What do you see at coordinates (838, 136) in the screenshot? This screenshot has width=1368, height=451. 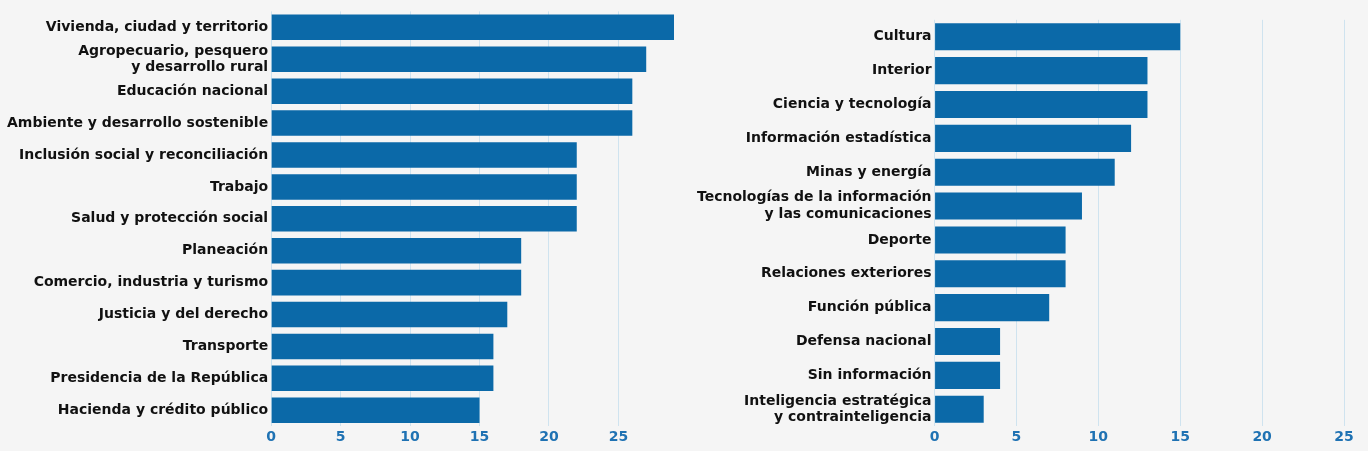 I see `y-tick-label: Información estadística` at bounding box center [838, 136].